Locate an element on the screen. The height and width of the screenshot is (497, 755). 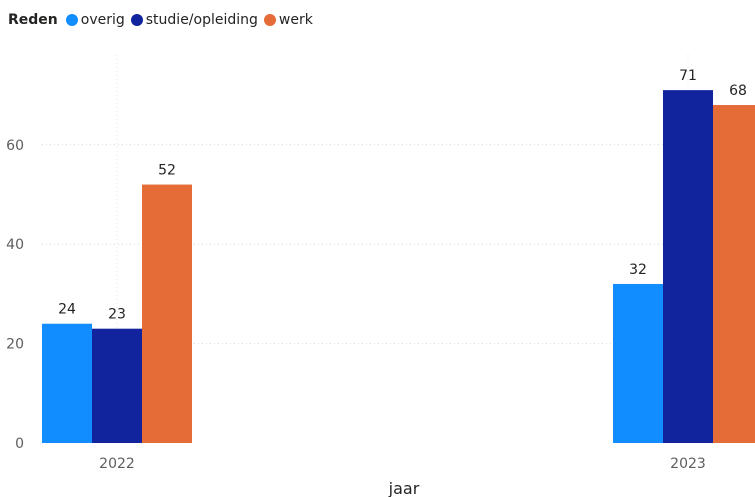
legend-label-overig: overig is located at coordinates (102, 20).